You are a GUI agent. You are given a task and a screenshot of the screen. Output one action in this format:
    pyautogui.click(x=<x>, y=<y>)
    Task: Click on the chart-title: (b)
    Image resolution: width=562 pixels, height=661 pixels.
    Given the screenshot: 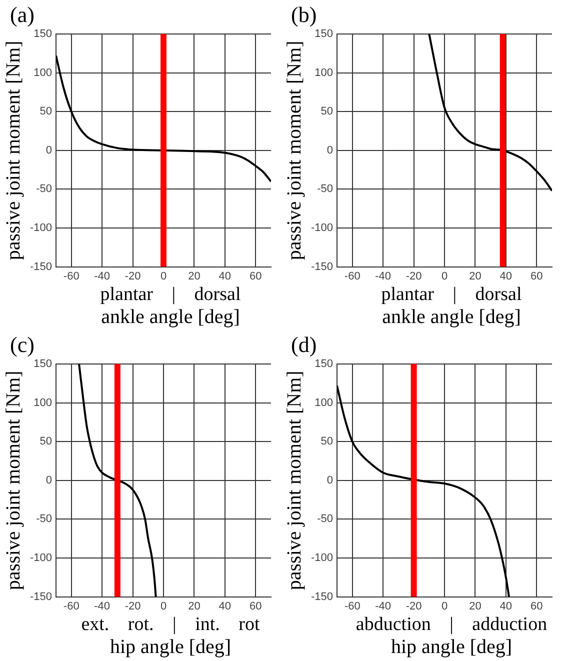 What is the action you would take?
    pyautogui.click(x=304, y=15)
    